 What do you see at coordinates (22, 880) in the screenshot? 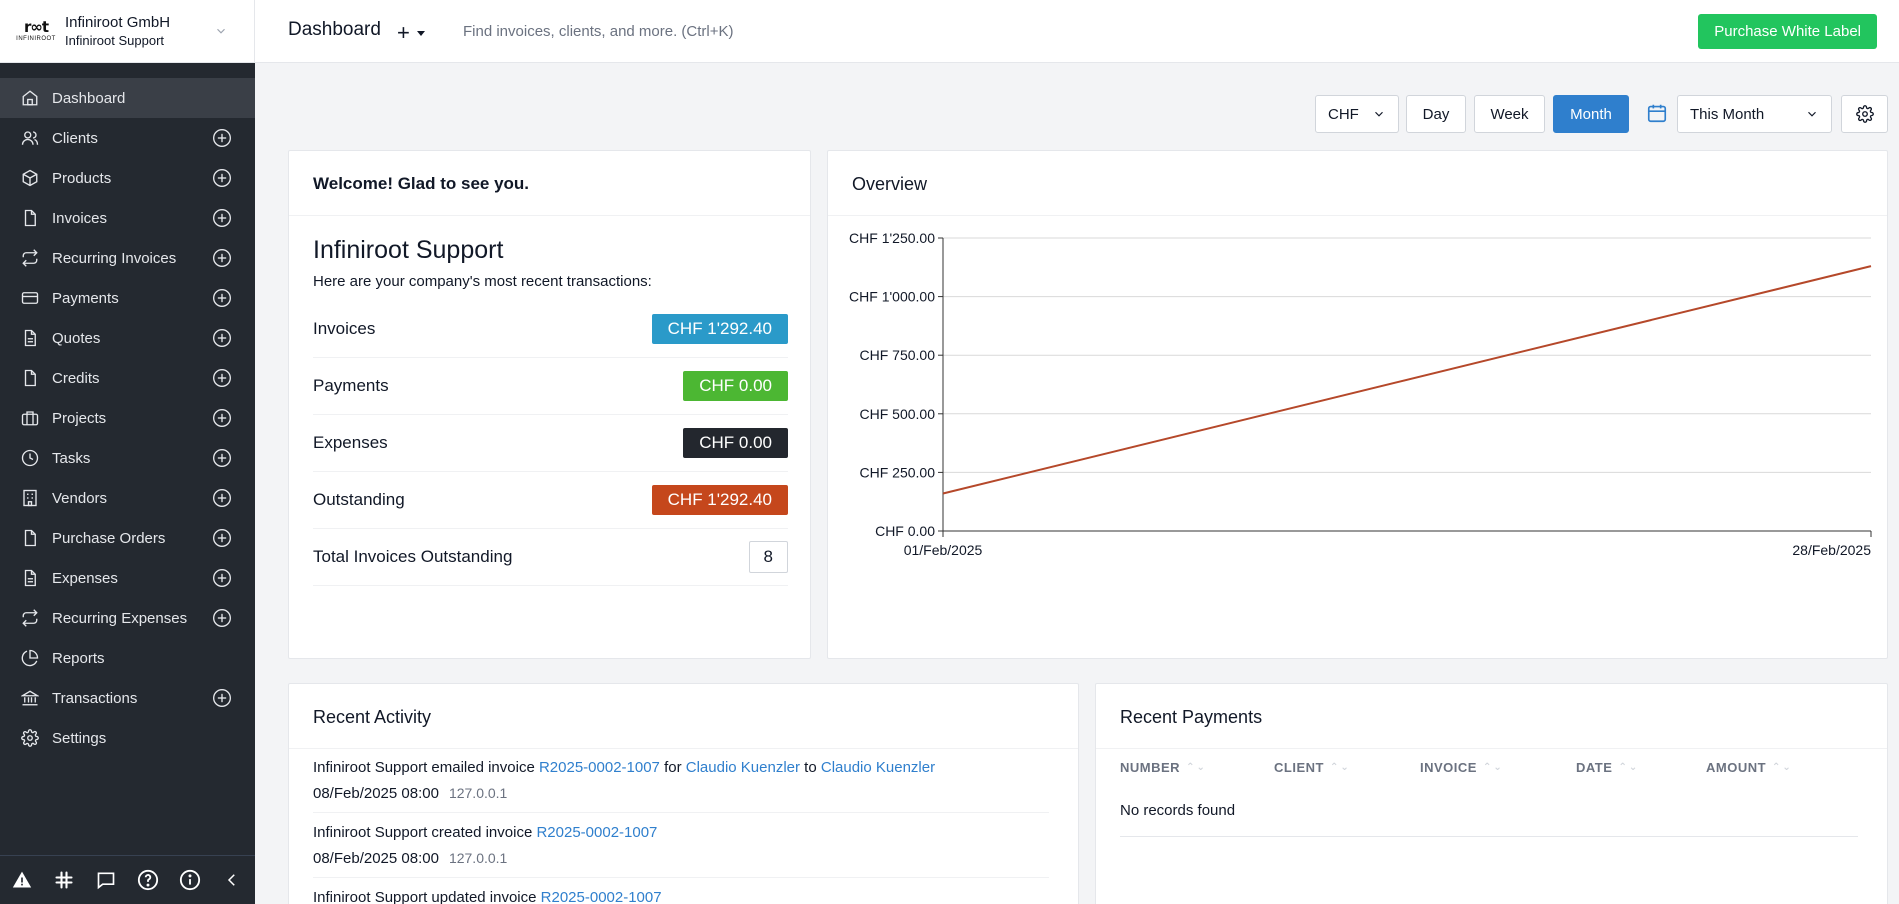
I see `warning-icon` at bounding box center [22, 880].